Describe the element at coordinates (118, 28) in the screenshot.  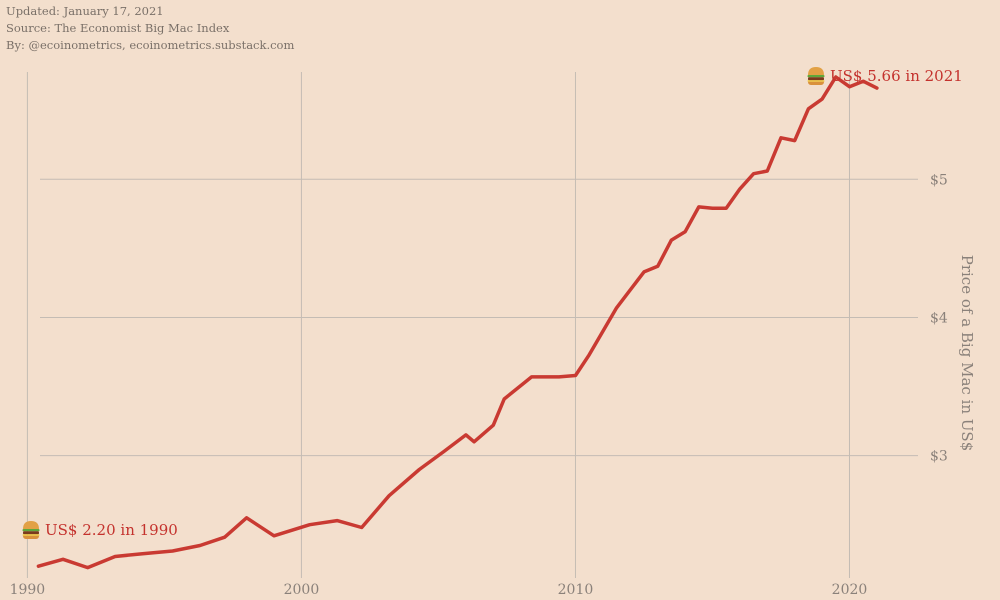
I see `source-text: Source: The Economist Big Mac Index` at that location.